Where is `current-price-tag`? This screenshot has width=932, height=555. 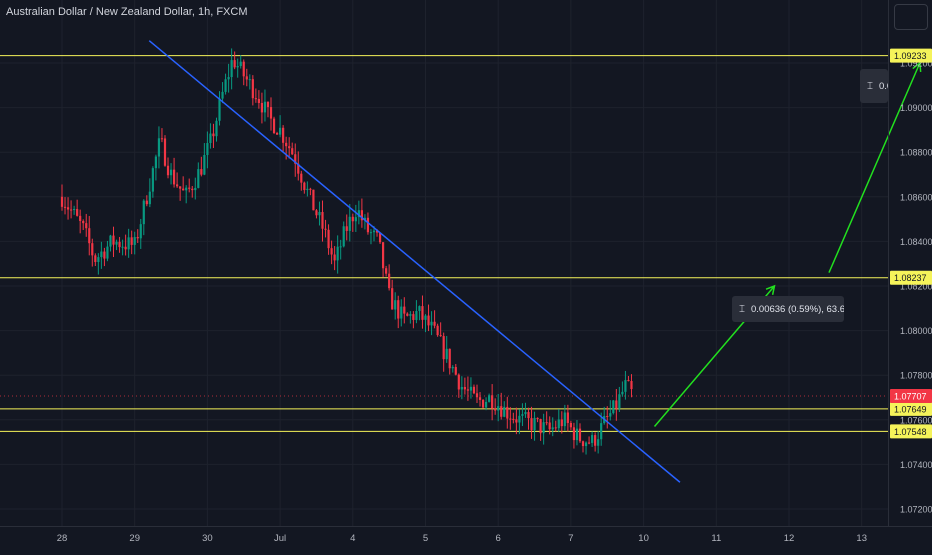 current-price-tag is located at coordinates (911, 395).